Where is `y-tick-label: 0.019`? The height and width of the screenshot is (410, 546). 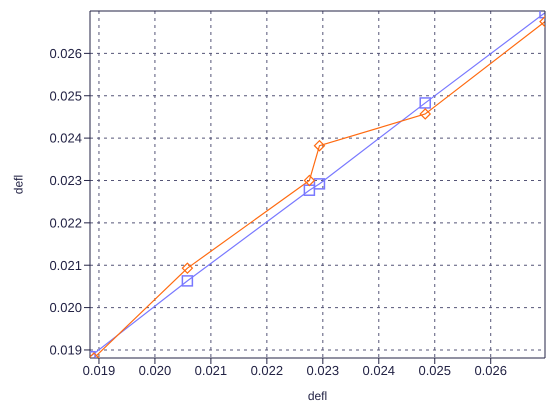 y-tick-label: 0.019 is located at coordinates (65, 350).